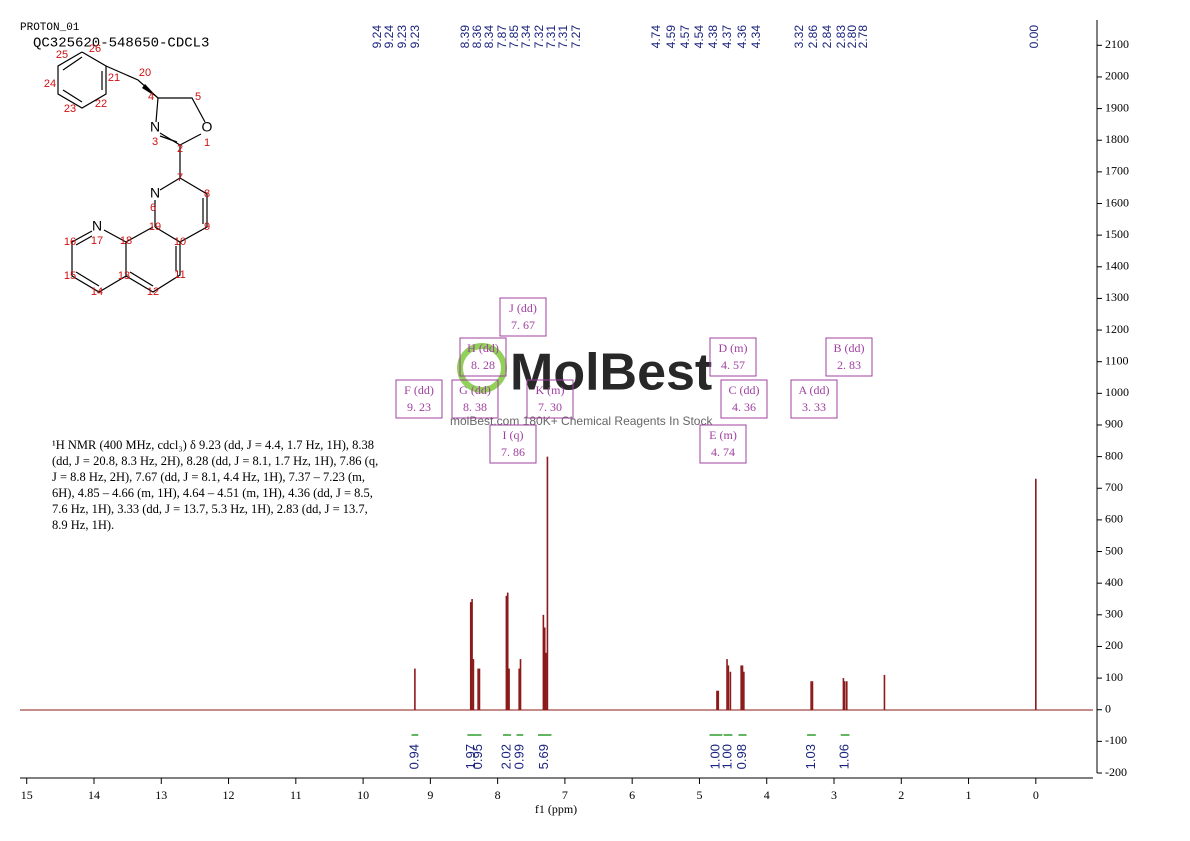 The image size is (1190, 841). I want to click on multiplet-label: K (m), so click(550, 390).